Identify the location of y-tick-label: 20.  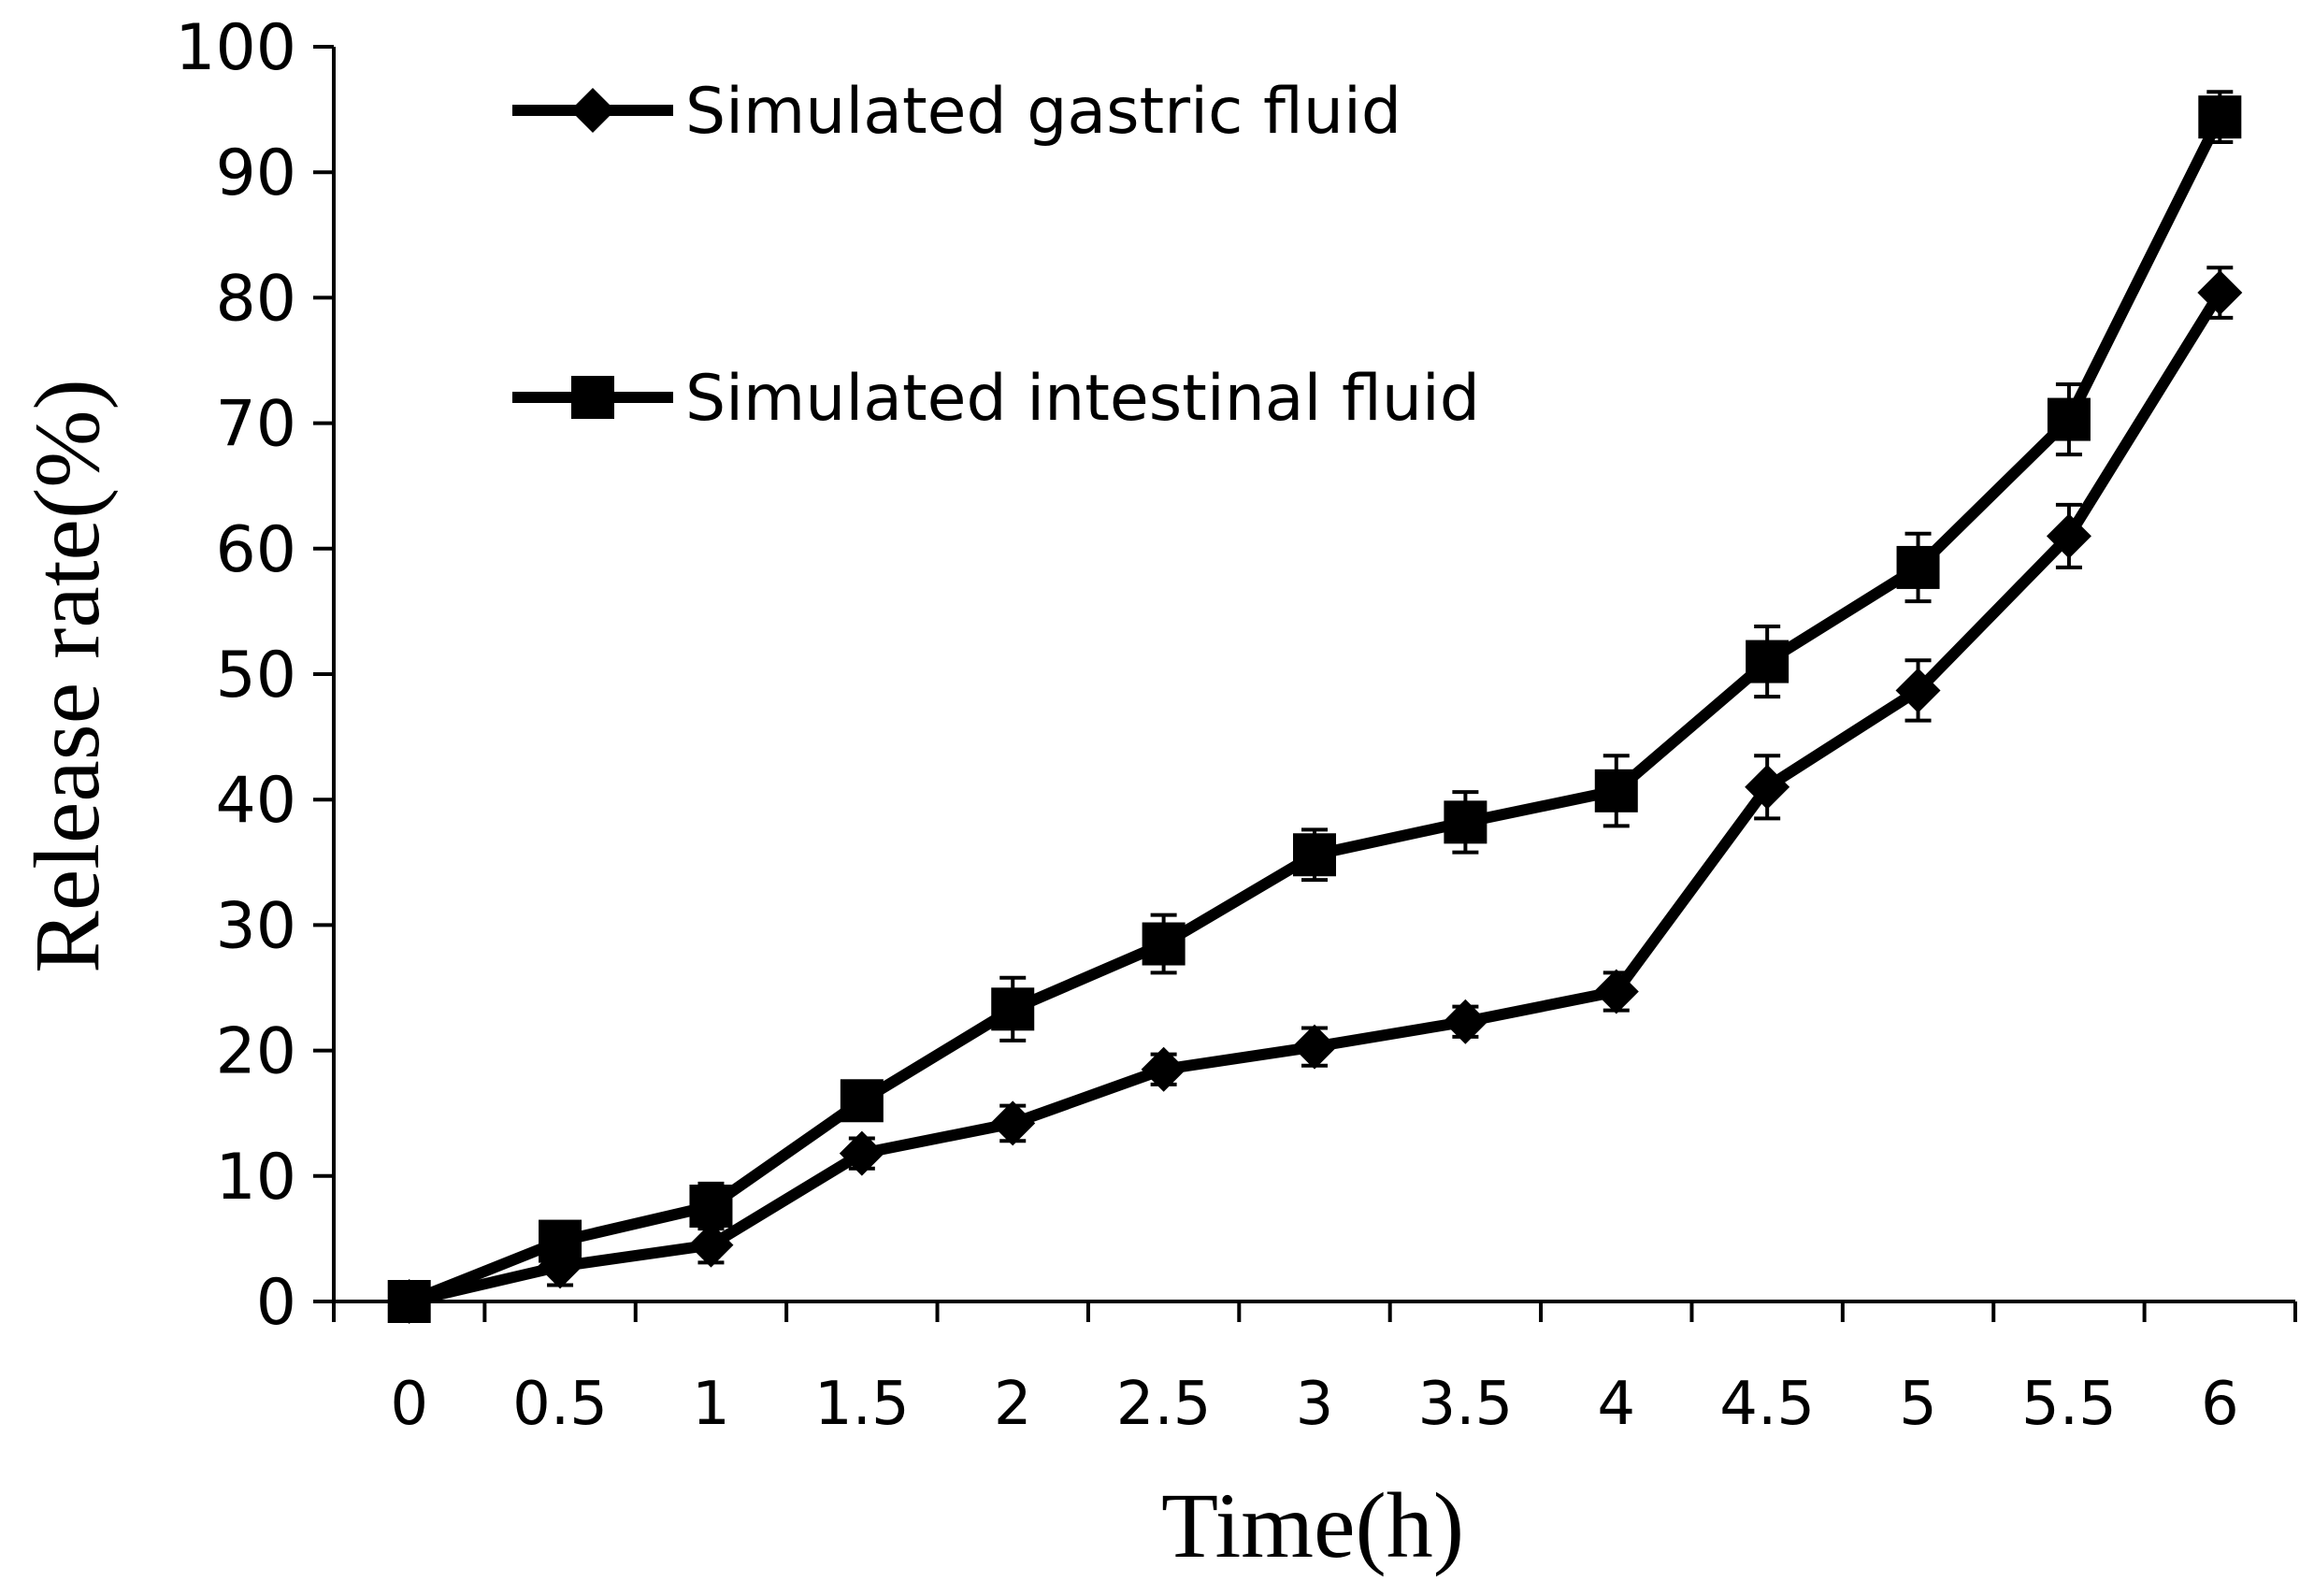
(256, 1052).